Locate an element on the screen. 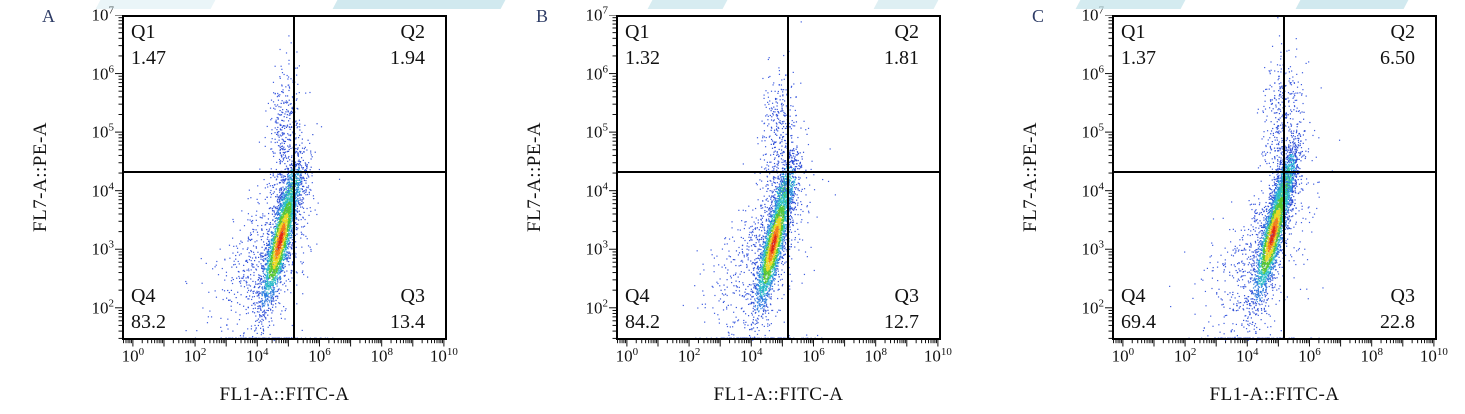 The height and width of the screenshot is (414, 1465). quadrant-value: 6.50 is located at coordinates (1397, 58).